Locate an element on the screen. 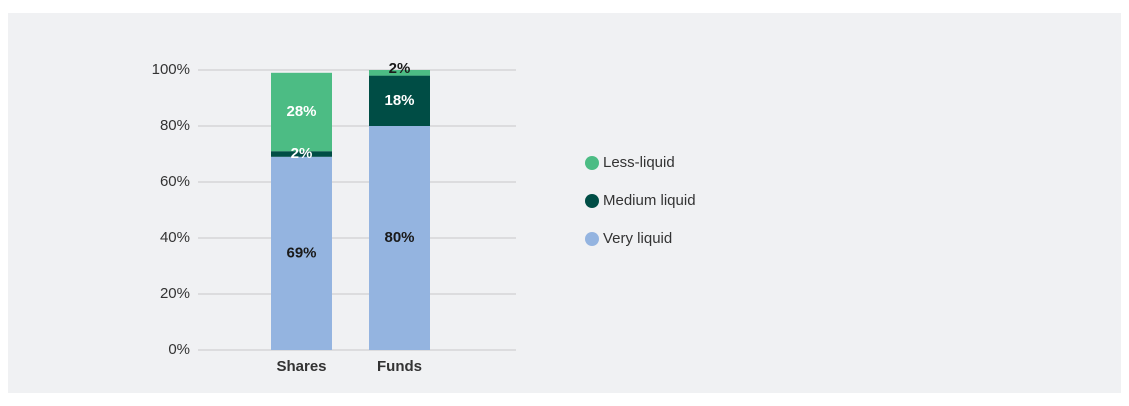 This screenshot has width=1129, height=406. x-tick-label: Funds is located at coordinates (399, 366).